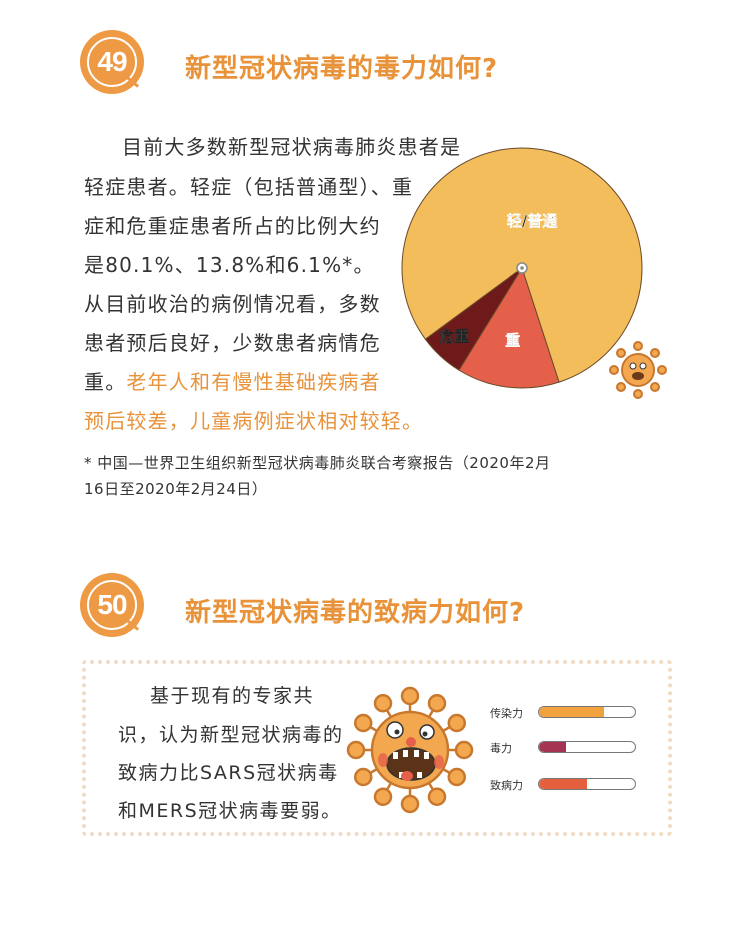 Image resolution: width=750 pixels, height=944 pixels. I want to click on virus-illustration, so click(410, 750).